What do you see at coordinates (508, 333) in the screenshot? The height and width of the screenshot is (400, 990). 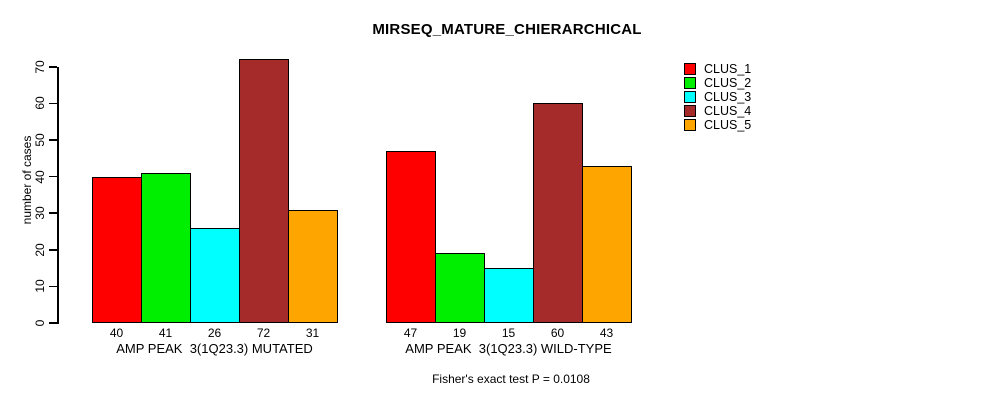 I see `bar-value-label: 15` at bounding box center [508, 333].